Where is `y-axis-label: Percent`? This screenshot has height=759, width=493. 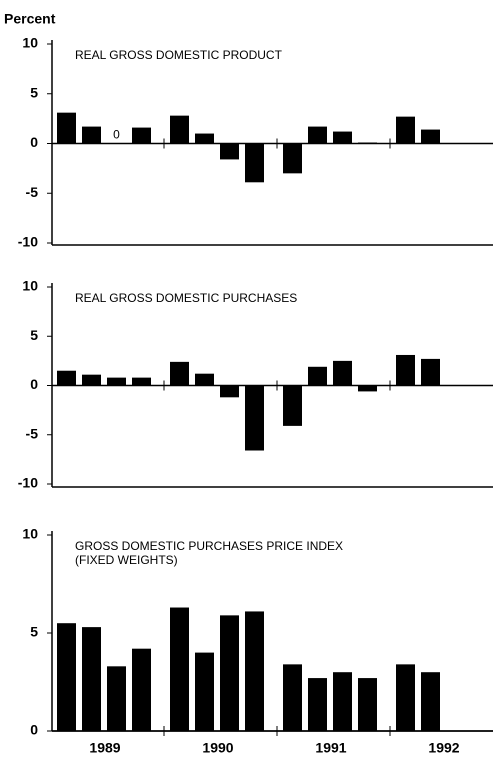
y-axis-label: Percent is located at coordinates (30, 19).